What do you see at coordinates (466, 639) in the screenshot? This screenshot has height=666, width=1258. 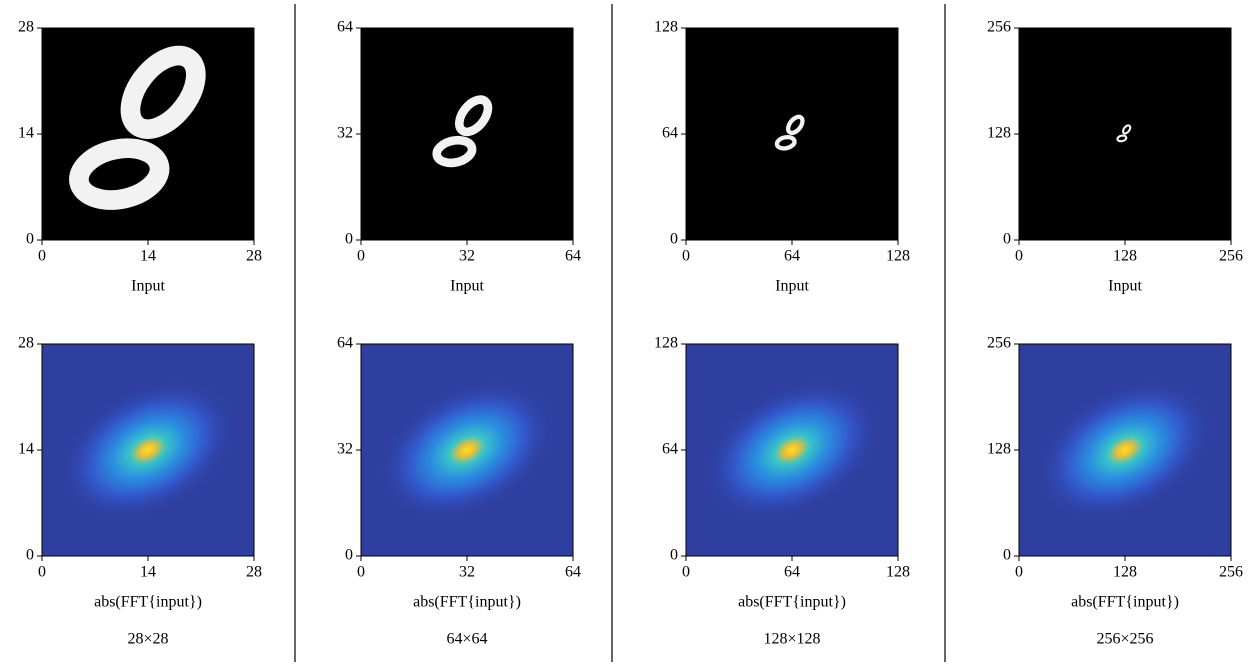 I see `caption: 64×64` at bounding box center [466, 639].